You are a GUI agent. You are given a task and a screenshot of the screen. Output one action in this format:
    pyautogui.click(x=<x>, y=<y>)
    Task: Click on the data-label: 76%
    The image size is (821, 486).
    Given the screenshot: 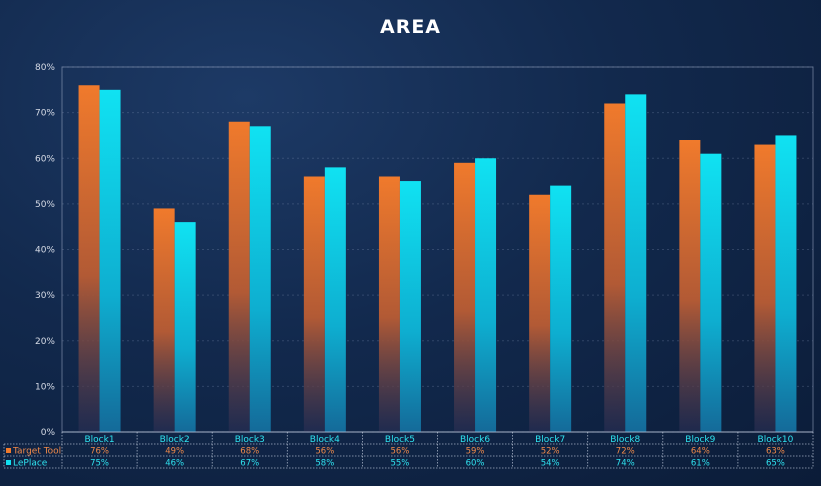 What is the action you would take?
    pyautogui.click(x=99, y=452)
    